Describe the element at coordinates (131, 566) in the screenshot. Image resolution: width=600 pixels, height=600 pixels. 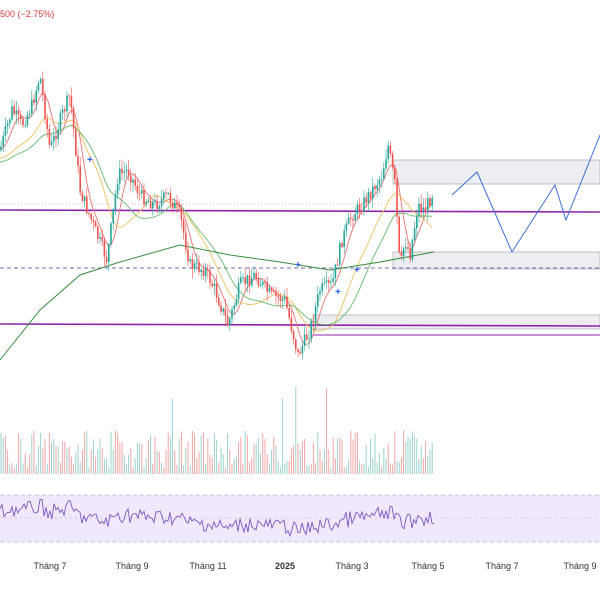
I see `x-tick-label: Tháng 9` at that location.